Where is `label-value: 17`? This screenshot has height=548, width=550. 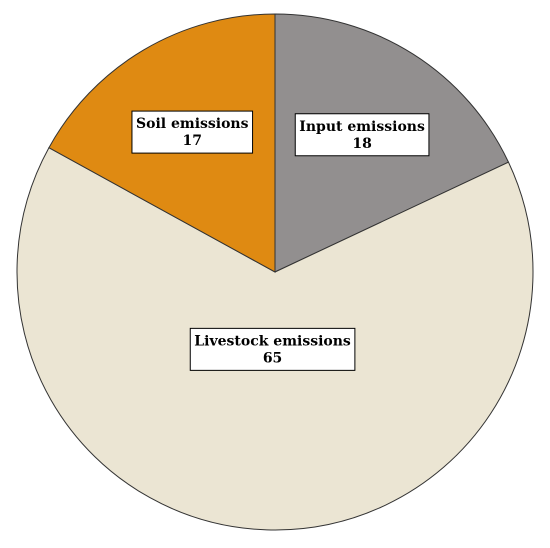
label-value: 17 is located at coordinates (192, 141).